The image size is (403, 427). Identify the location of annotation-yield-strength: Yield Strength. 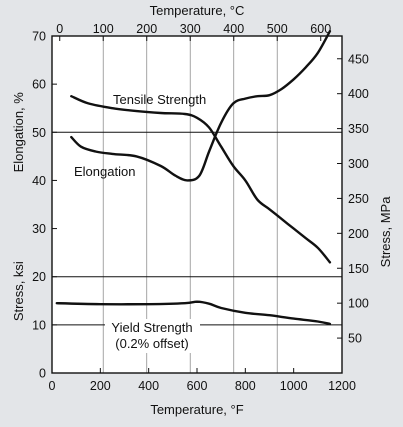
(151, 327).